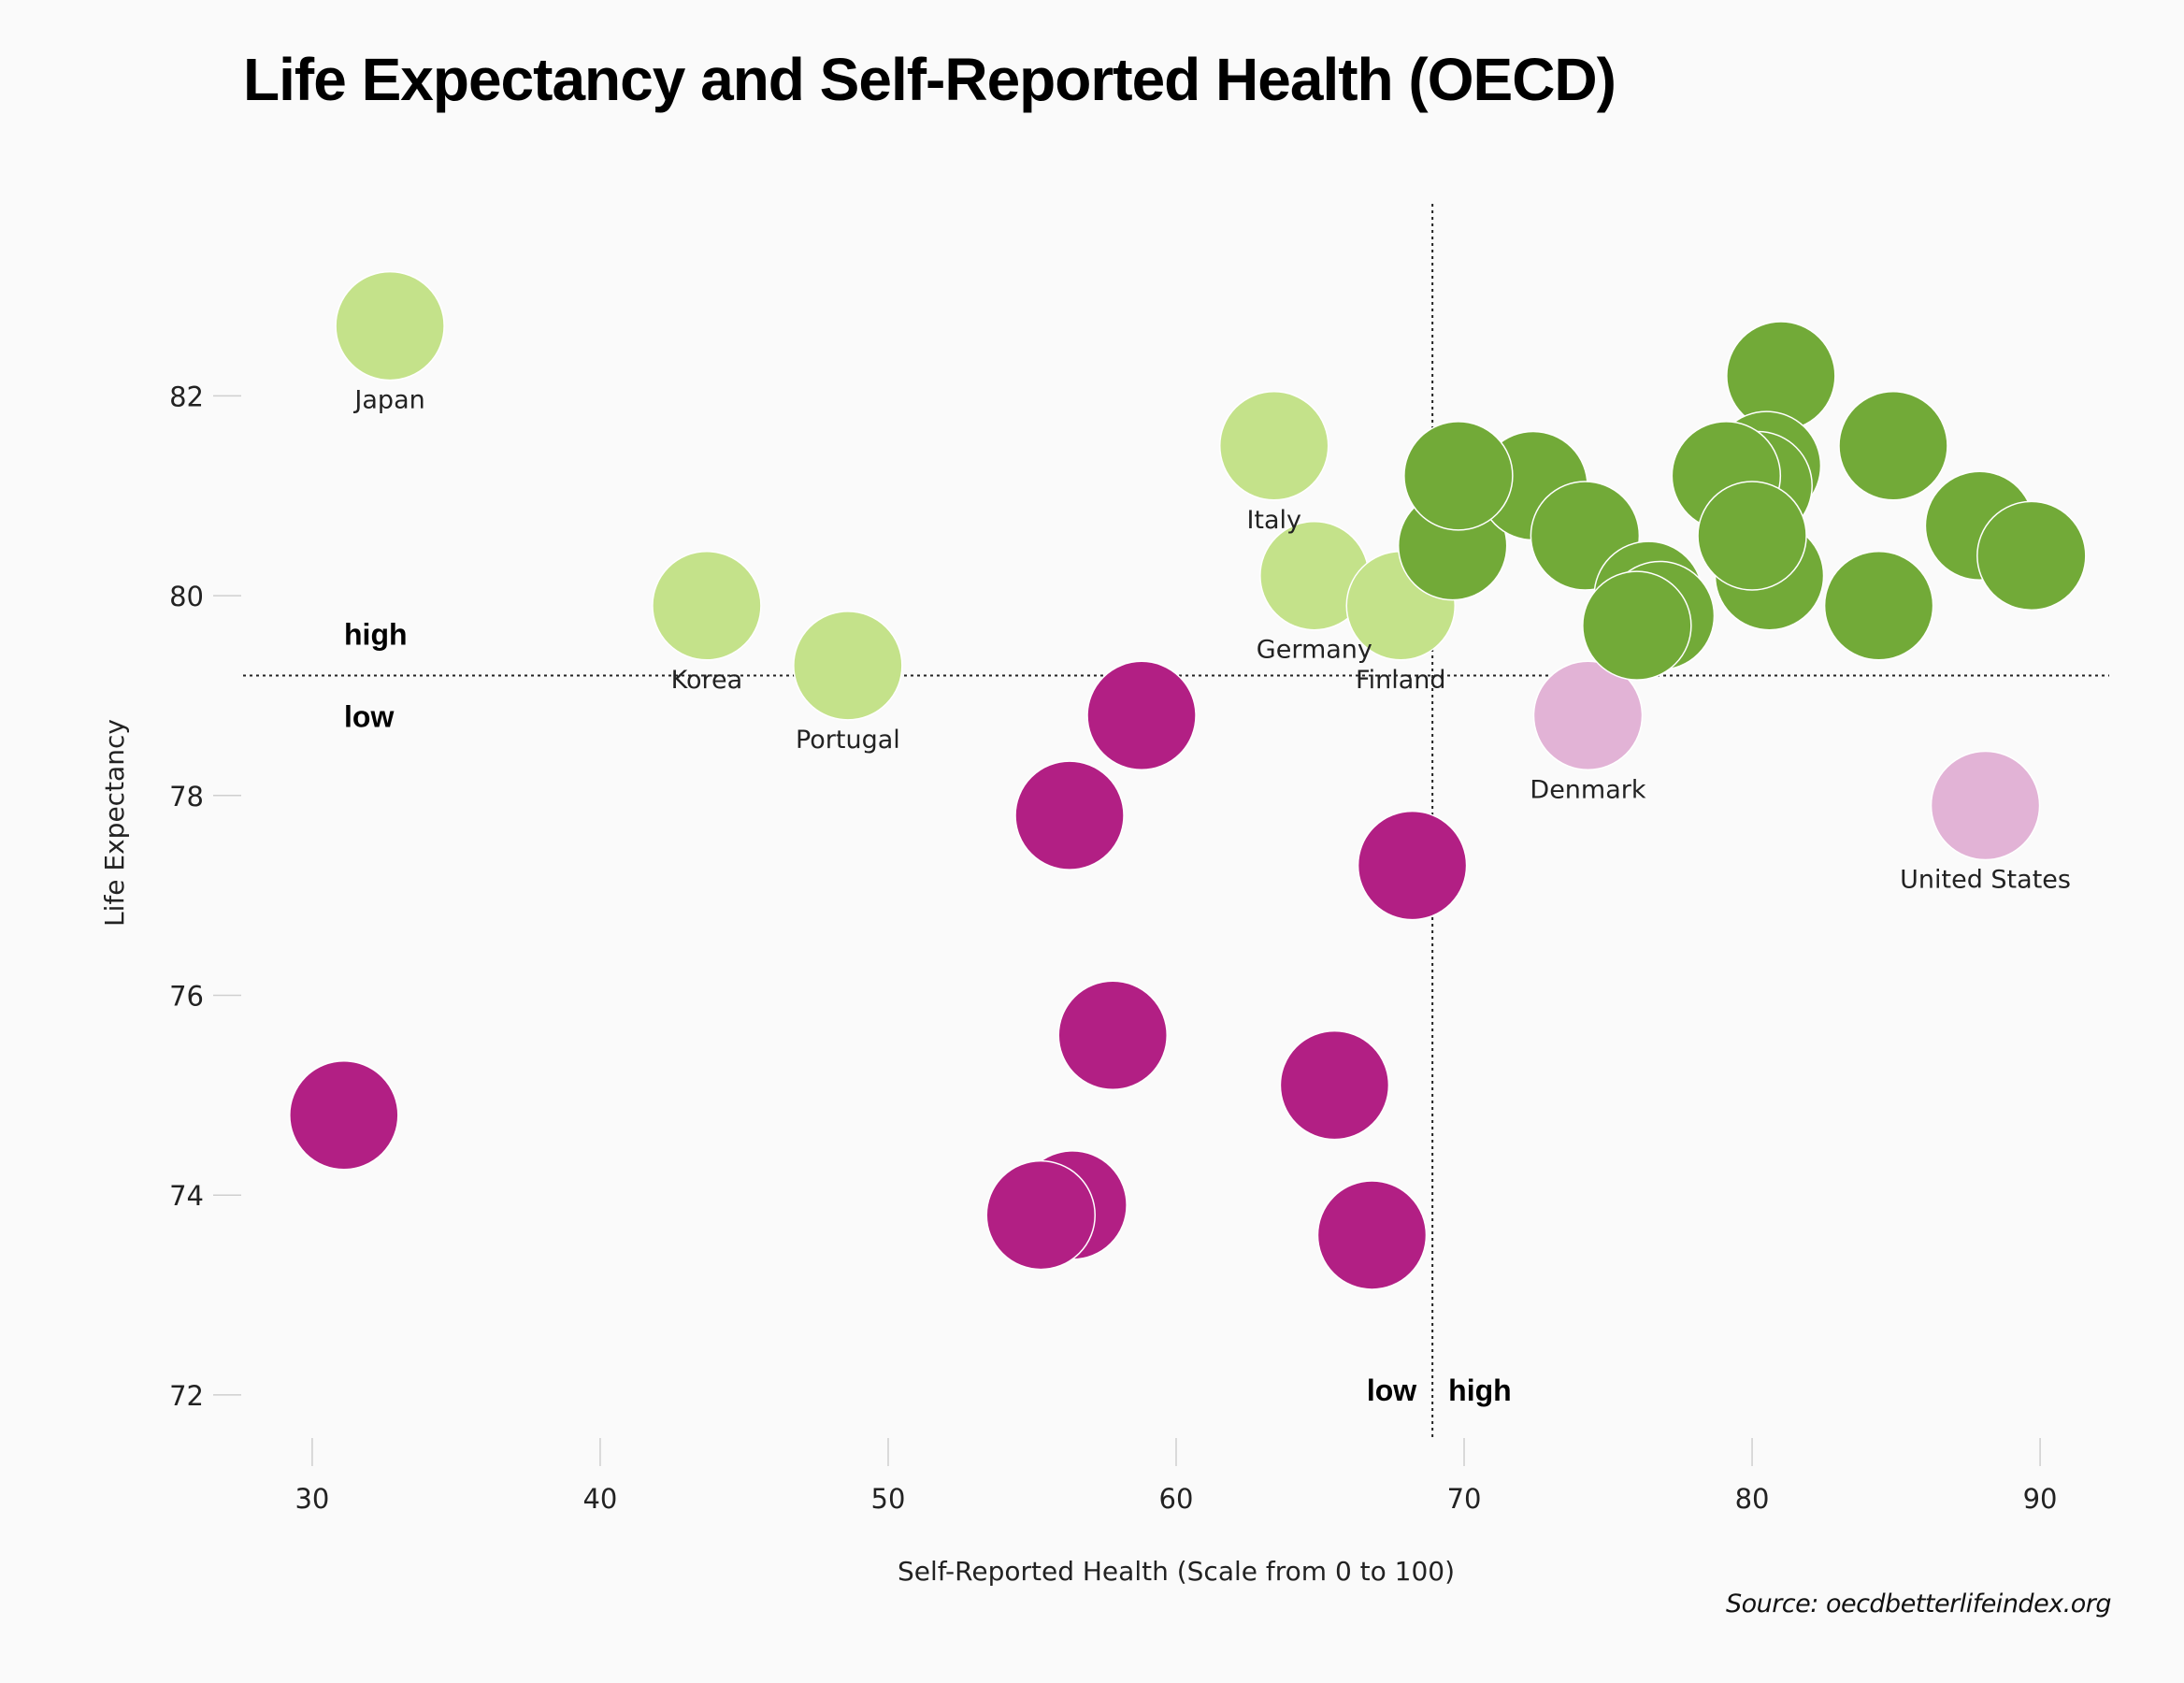 The height and width of the screenshot is (1683, 2184). Describe the element at coordinates (312, 1499) in the screenshot. I see `x-tick-label: 30` at that location.